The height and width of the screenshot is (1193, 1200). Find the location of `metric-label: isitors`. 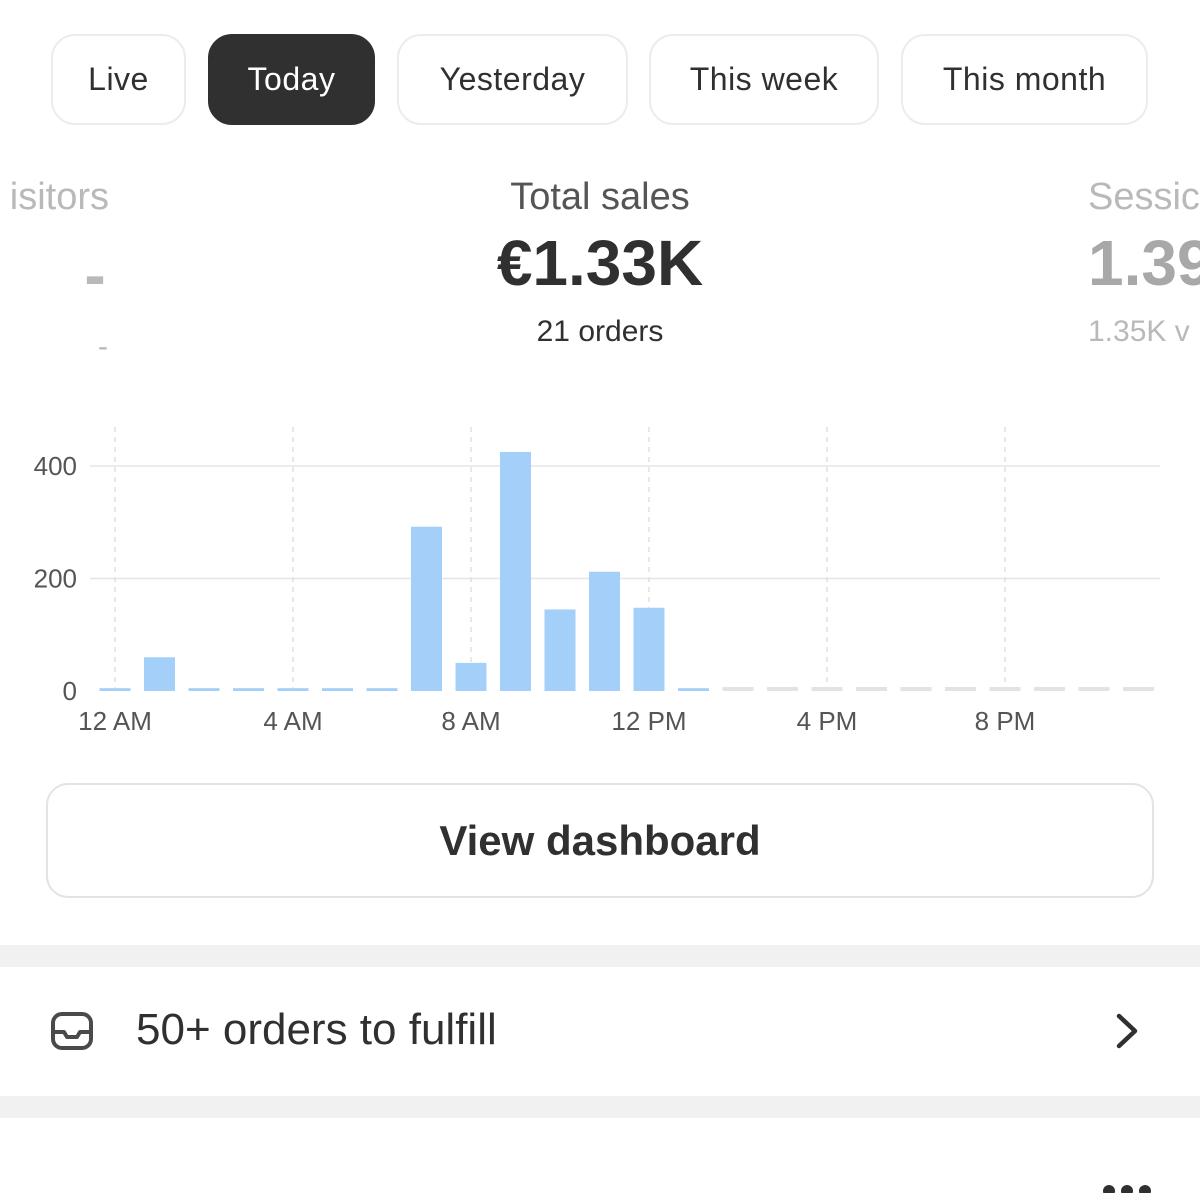

metric-label: isitors is located at coordinates (59, 197).